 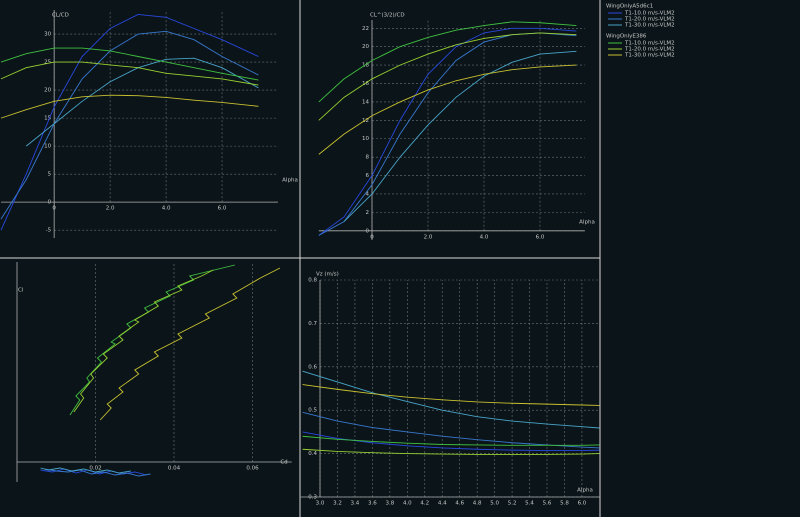 What do you see at coordinates (365, 121) in the screenshot?
I see `y-tick-label: 12` at bounding box center [365, 121].